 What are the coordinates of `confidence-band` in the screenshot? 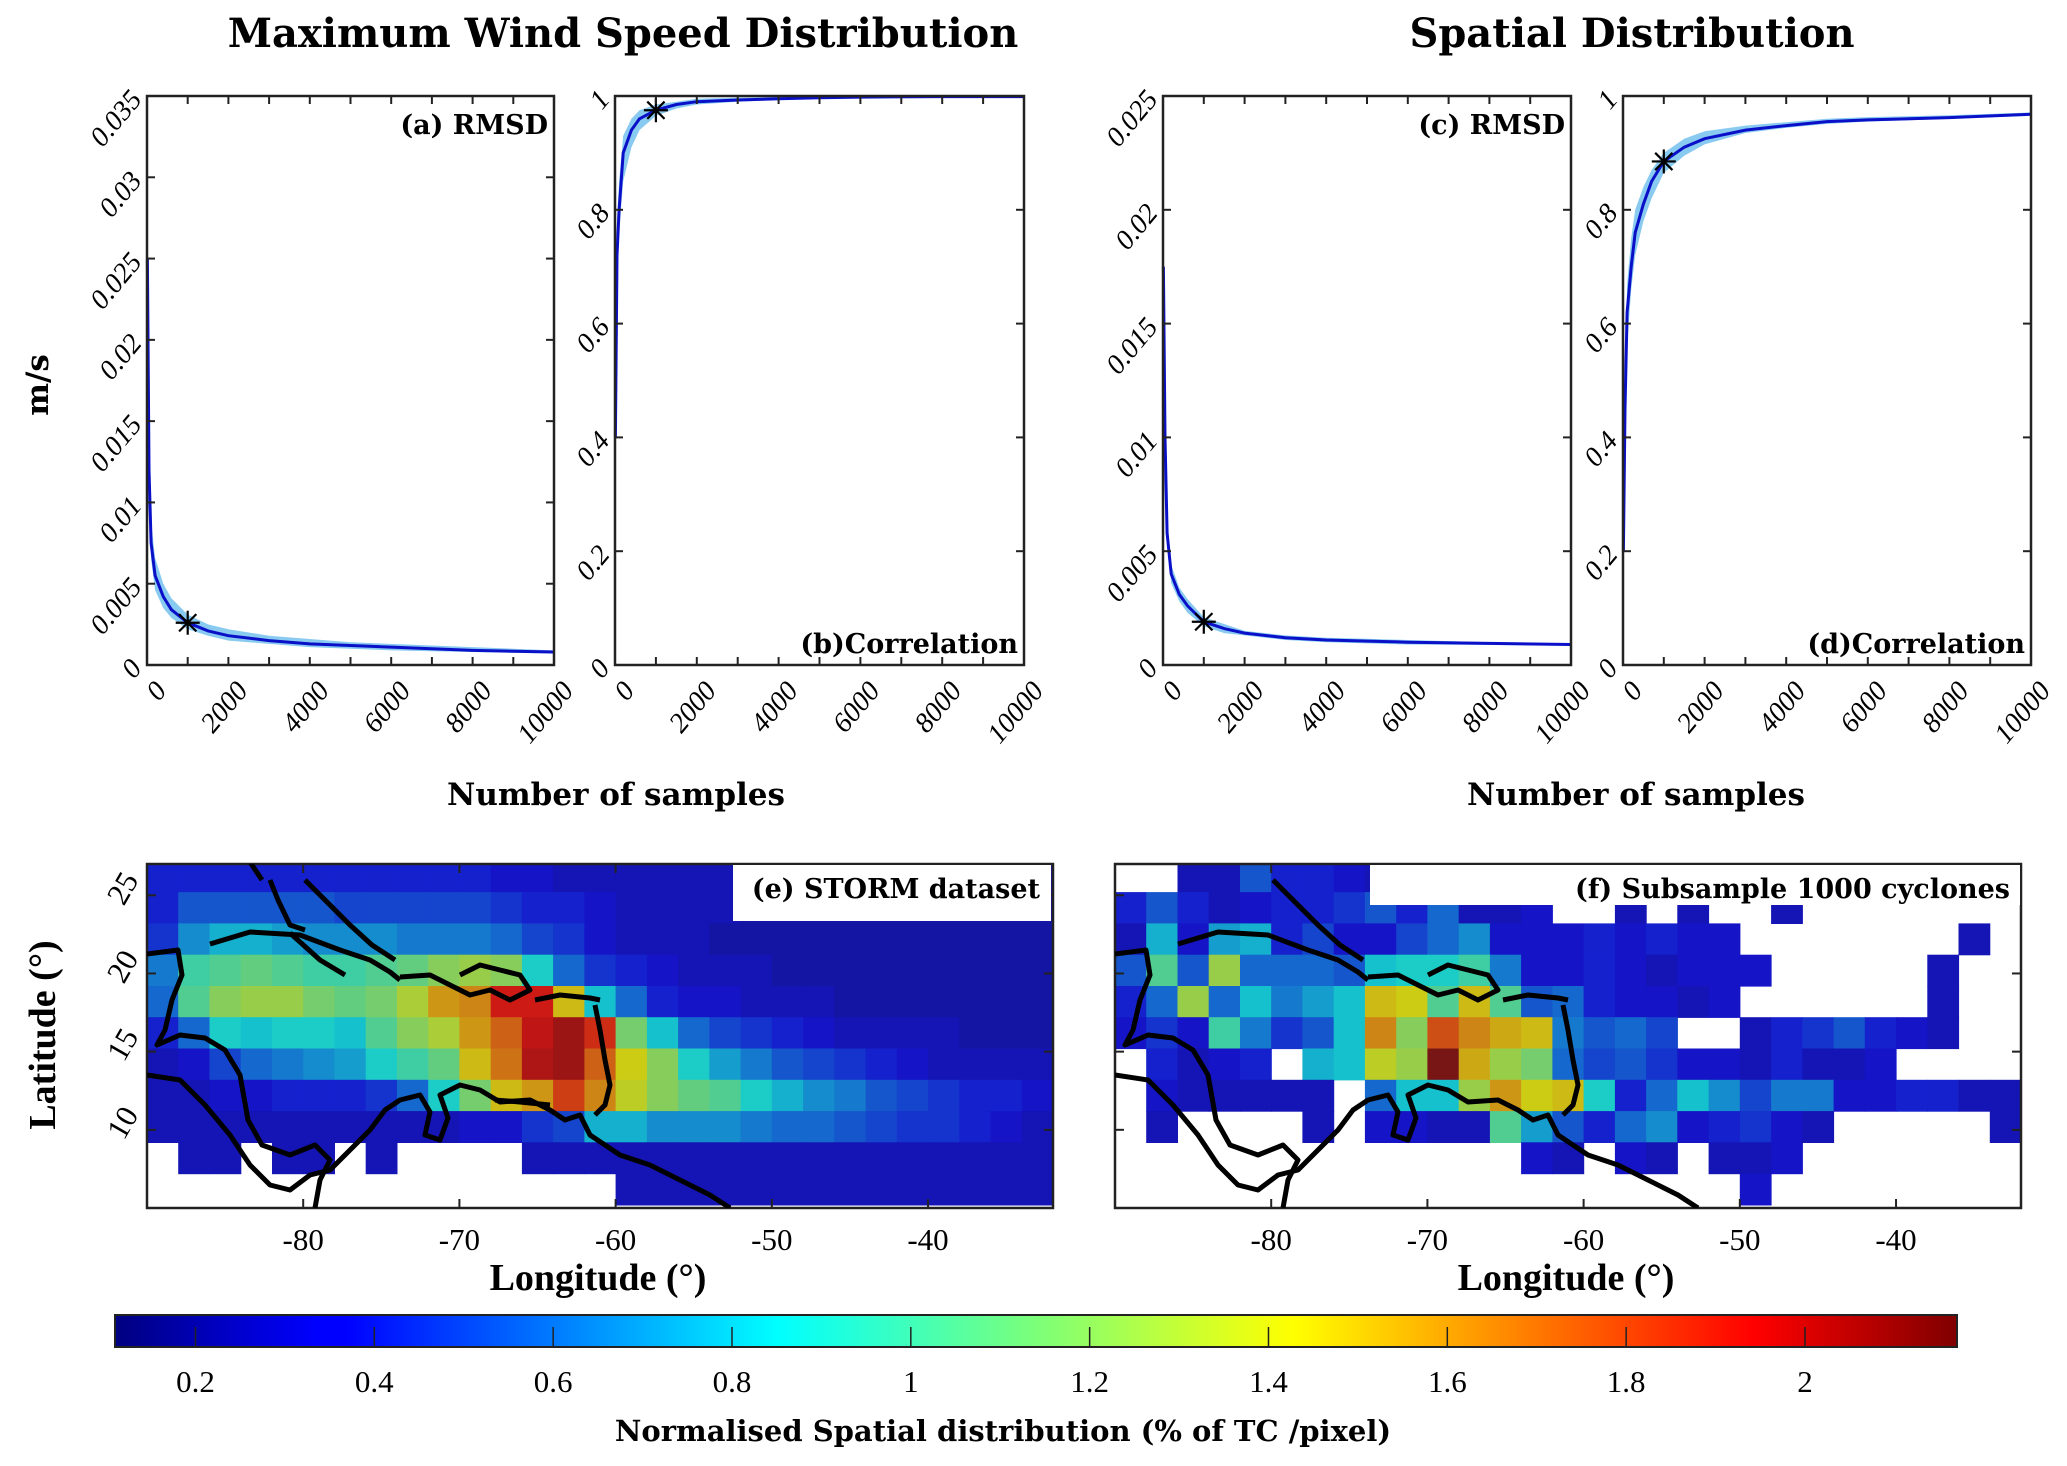 It's located at (819, 272).